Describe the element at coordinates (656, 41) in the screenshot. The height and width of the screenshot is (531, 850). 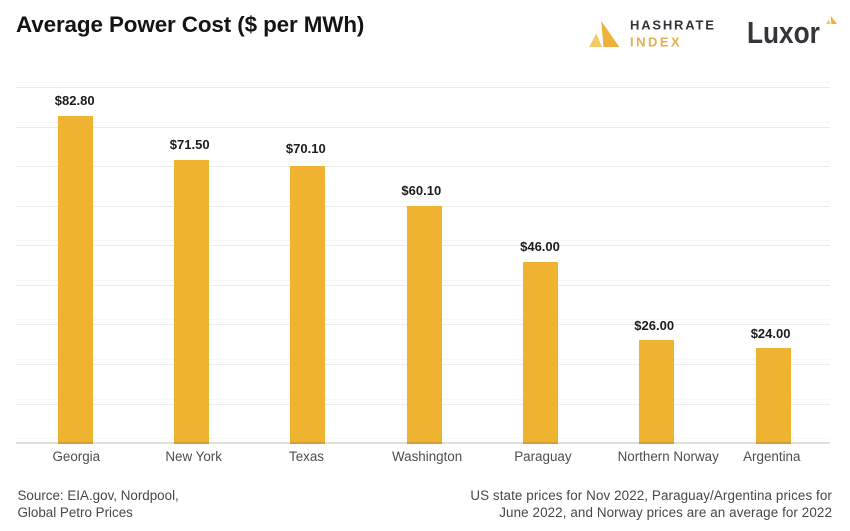
I see `svg-text: INDEX` at that location.